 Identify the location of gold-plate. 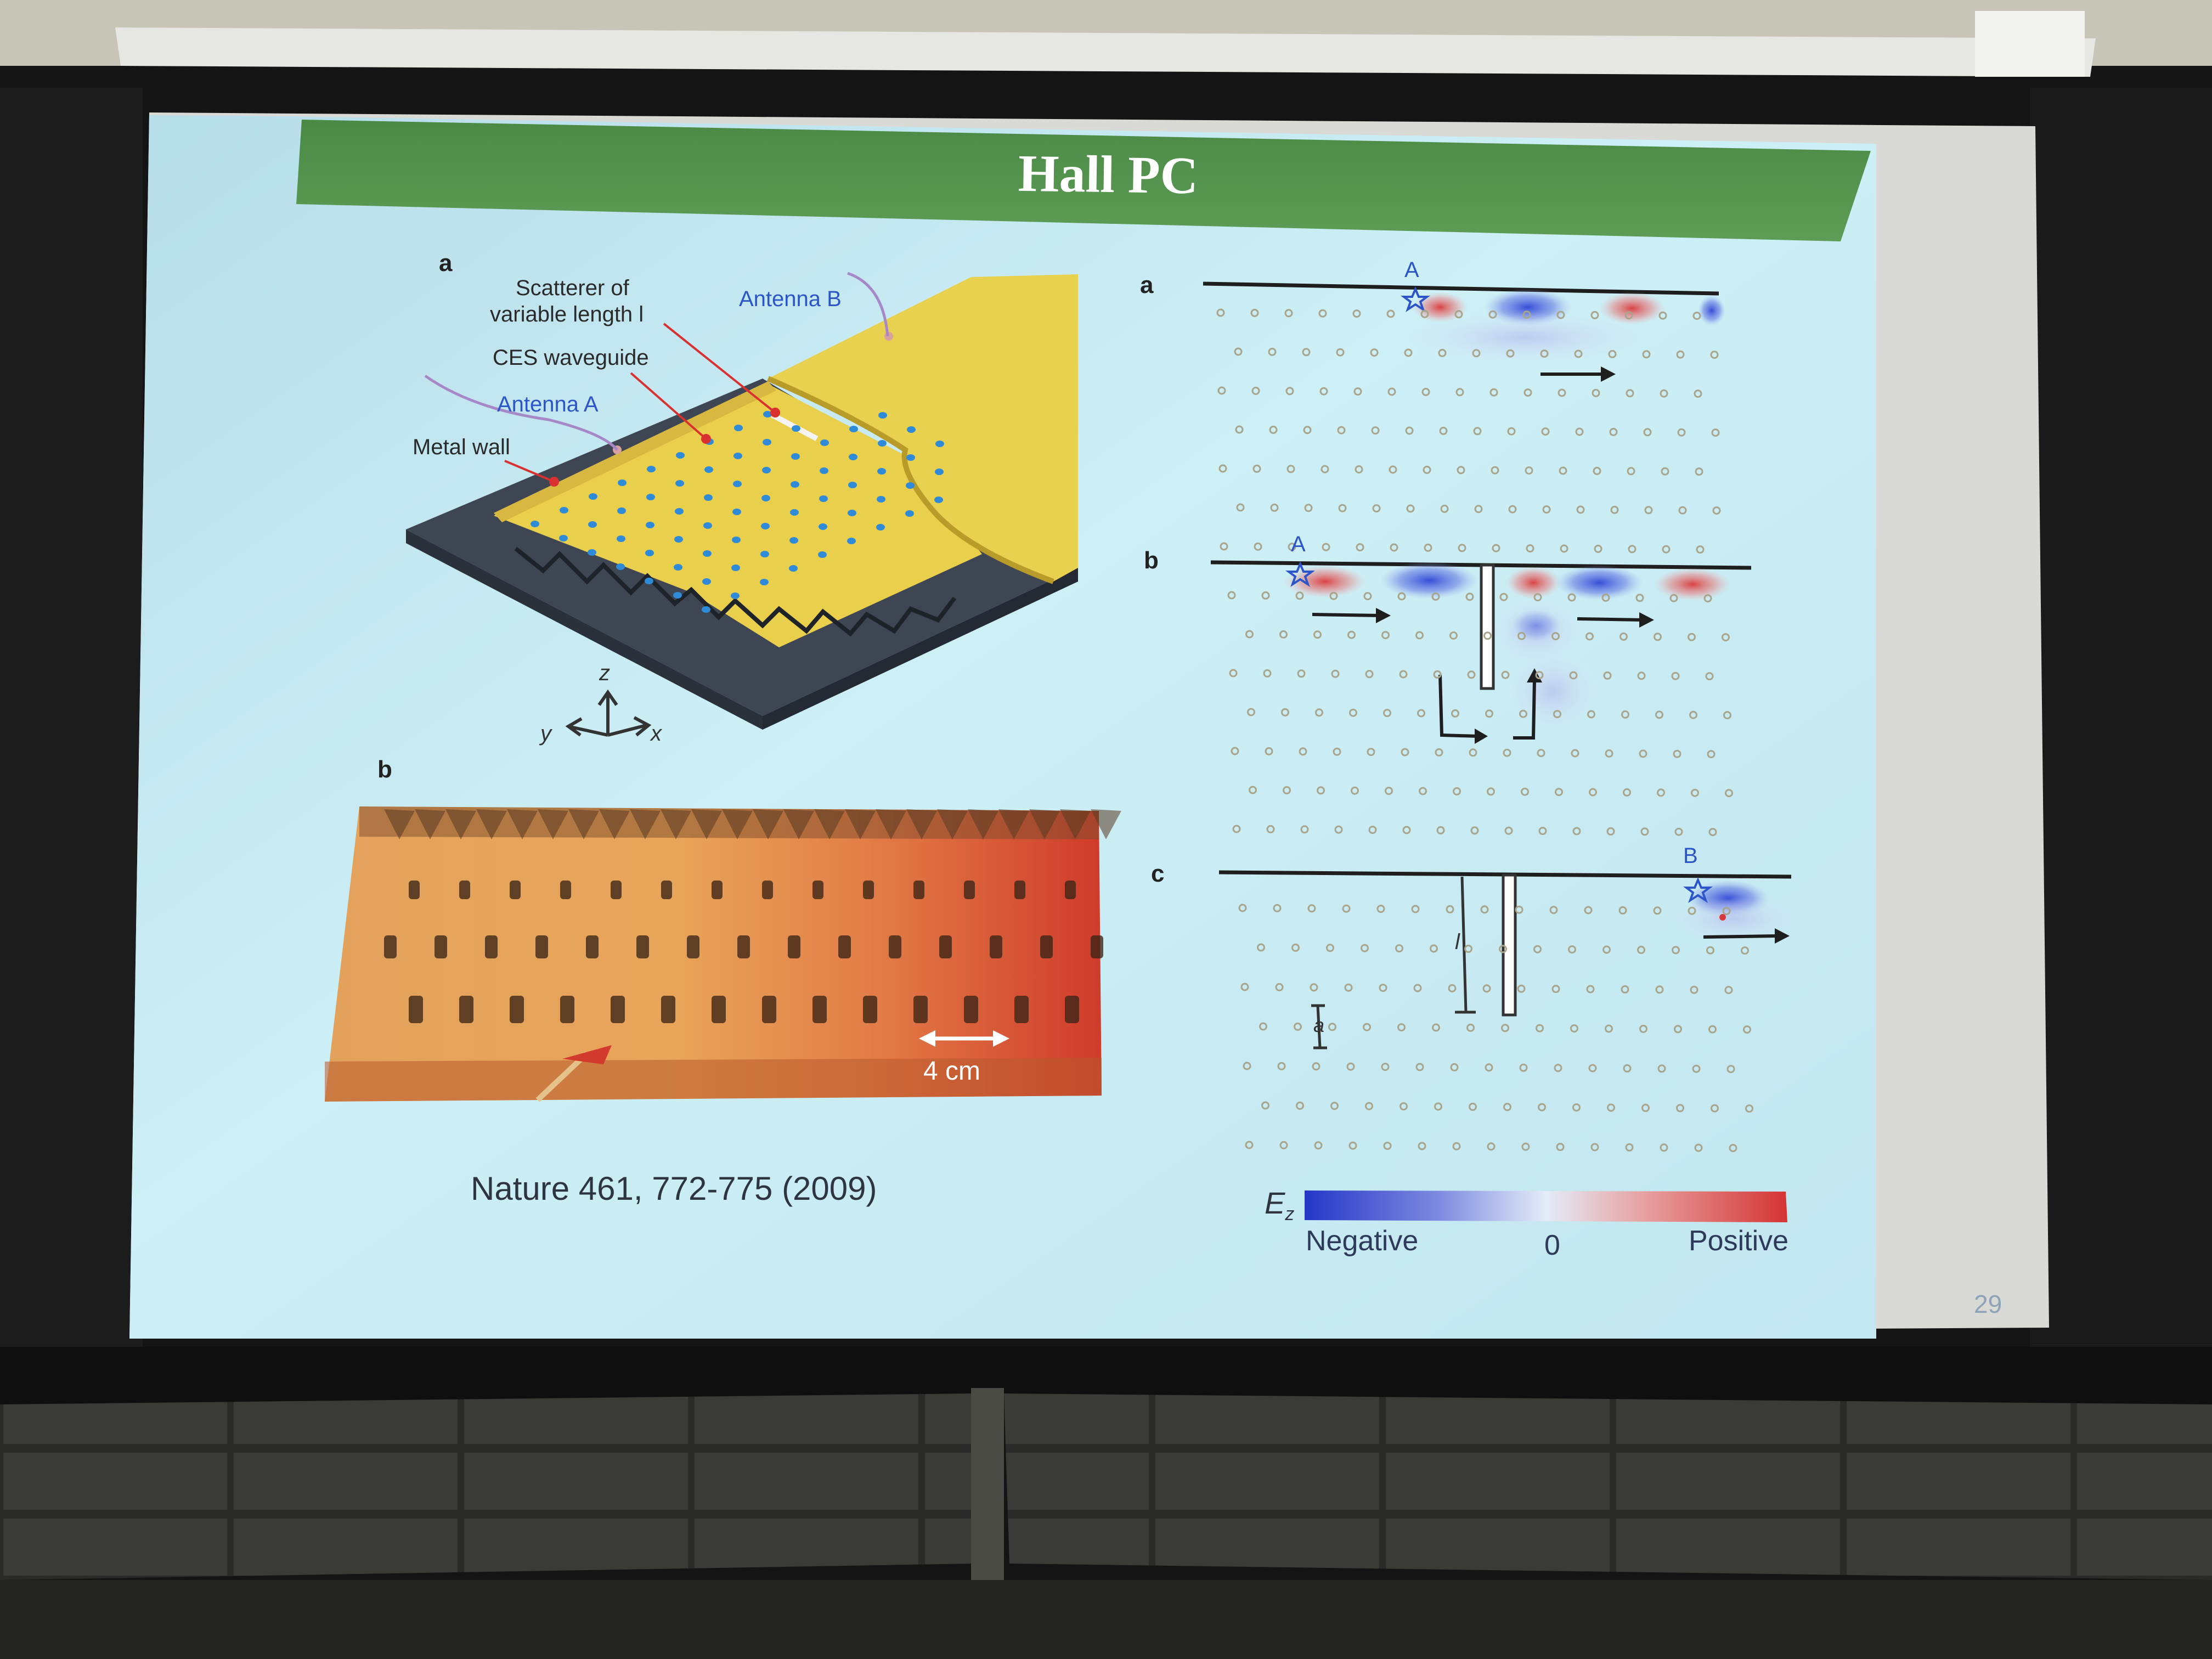
(738, 515).